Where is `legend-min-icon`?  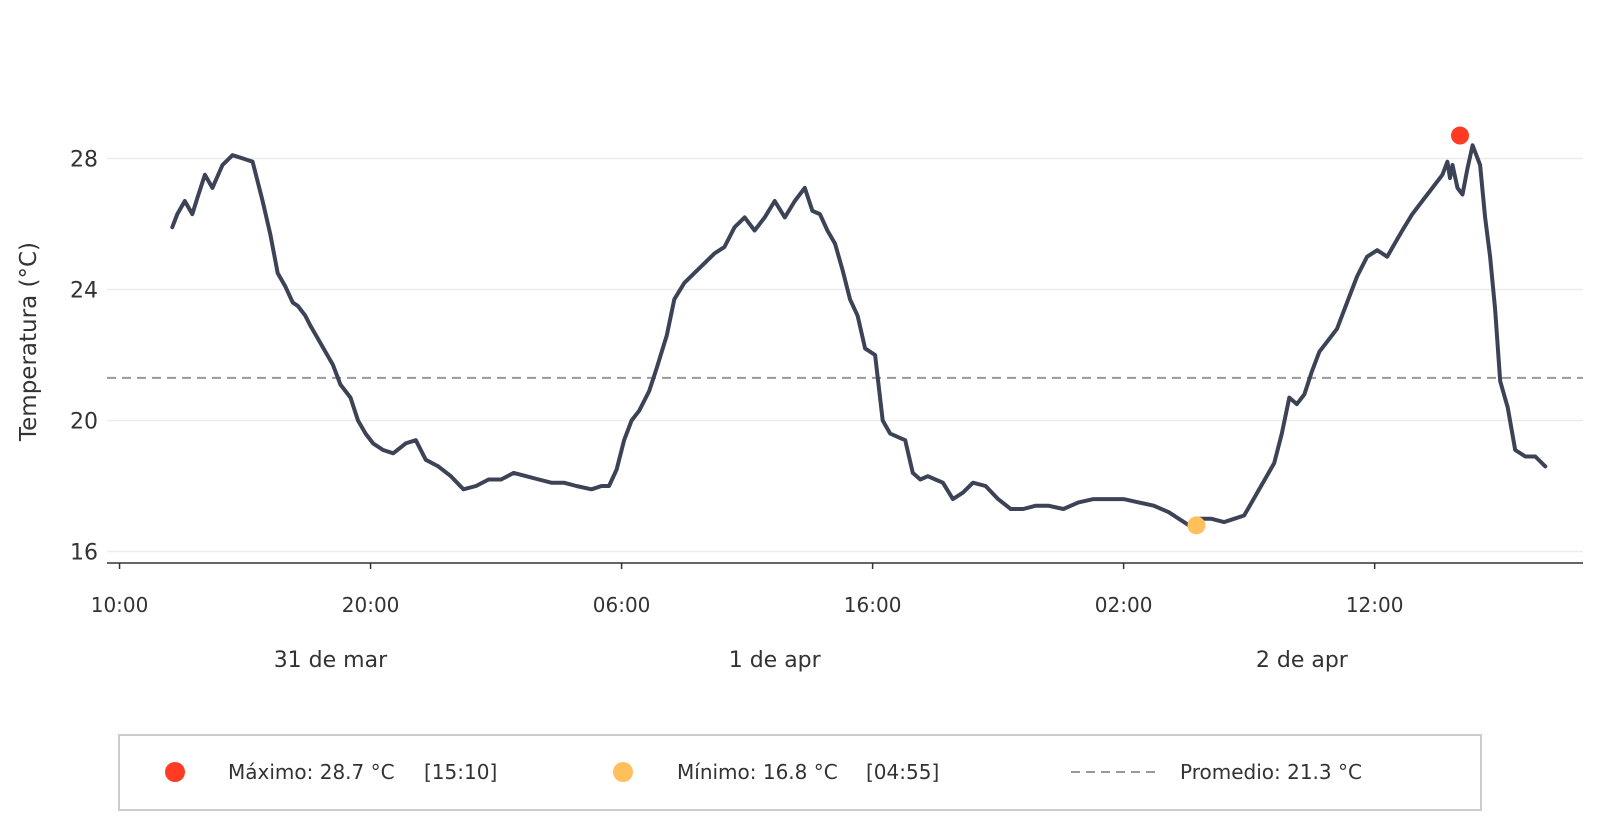 legend-min-icon is located at coordinates (623, 772).